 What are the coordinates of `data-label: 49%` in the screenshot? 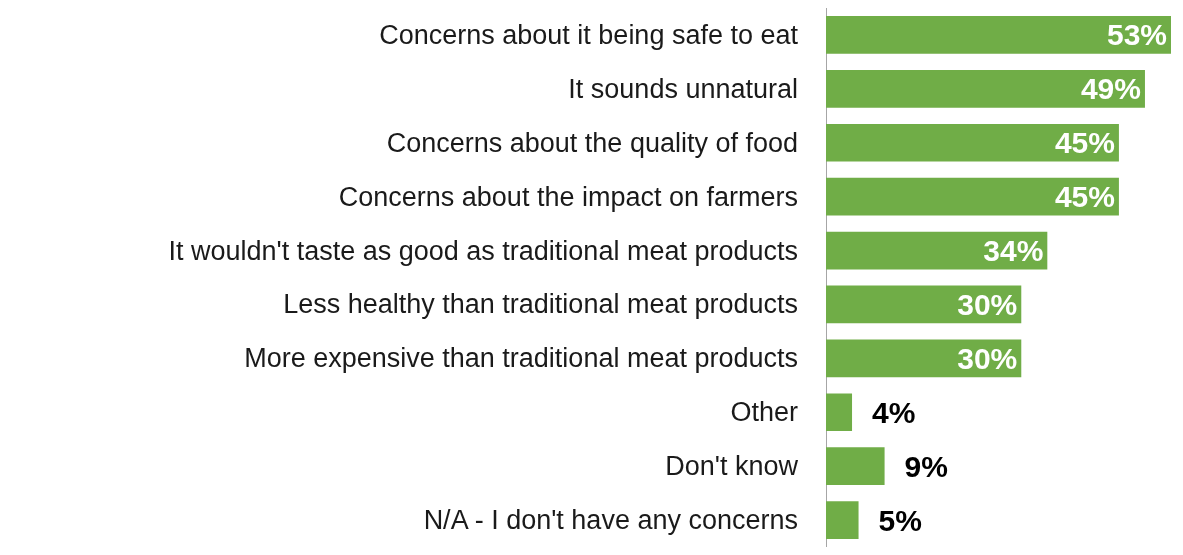 It's located at (1110, 89).